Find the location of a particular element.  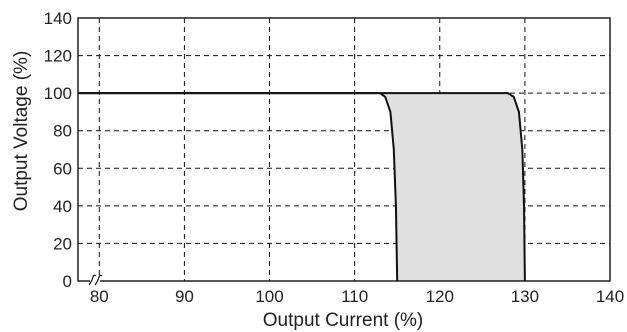

y-tick-label: 120 is located at coordinates (58, 56).